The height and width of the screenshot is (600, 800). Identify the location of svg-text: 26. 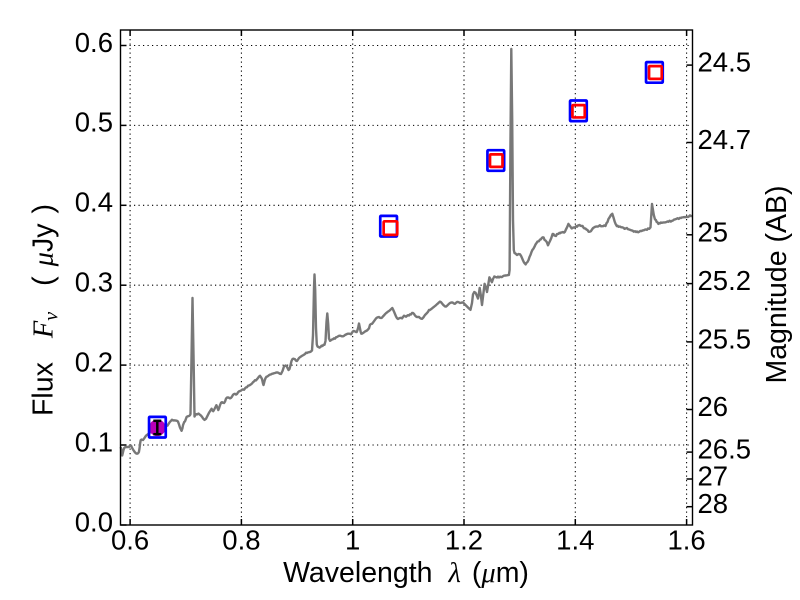
(713, 406).